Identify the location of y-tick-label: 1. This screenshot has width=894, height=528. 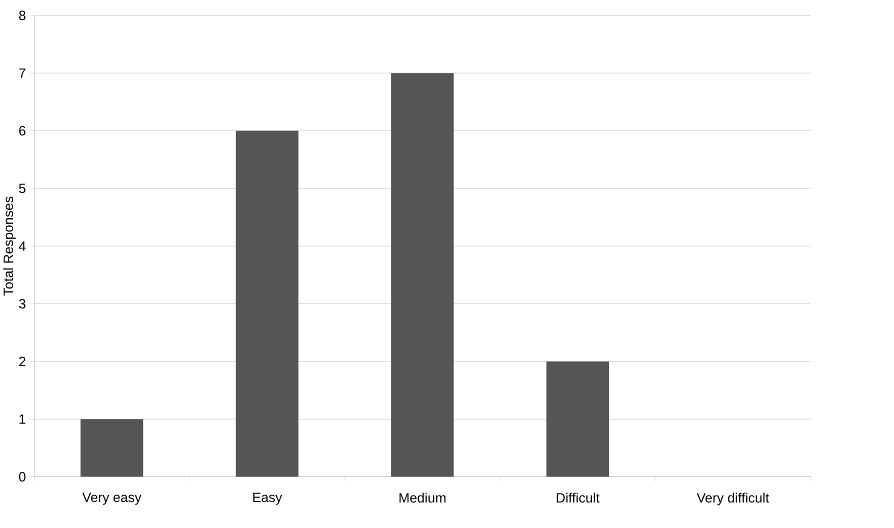
(23, 419).